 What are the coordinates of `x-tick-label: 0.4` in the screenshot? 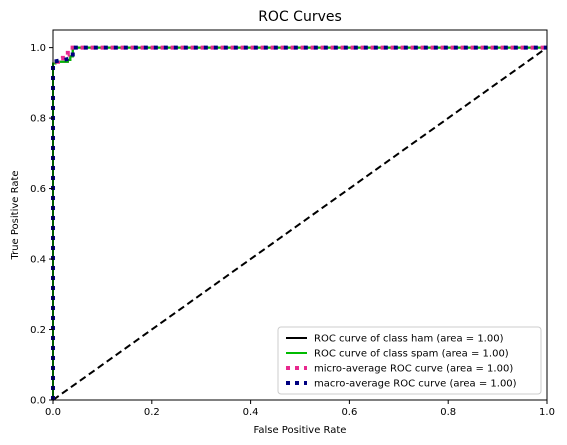 It's located at (251, 412).